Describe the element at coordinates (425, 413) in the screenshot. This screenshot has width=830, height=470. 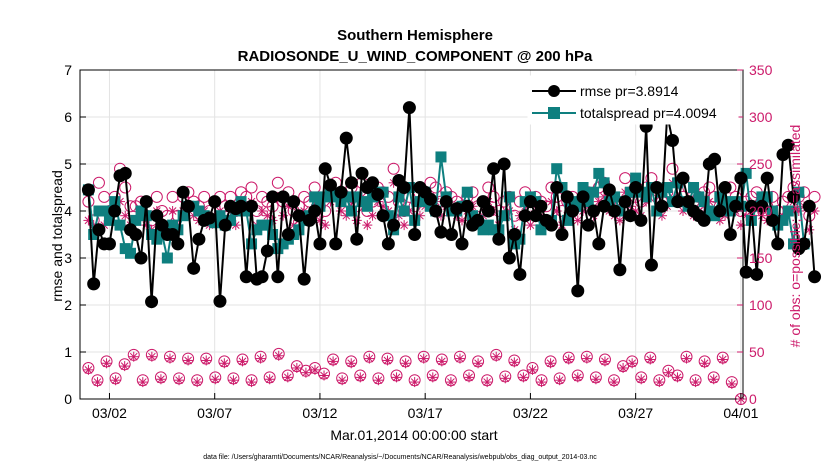
I see `x-tick-label: 03/17` at that location.